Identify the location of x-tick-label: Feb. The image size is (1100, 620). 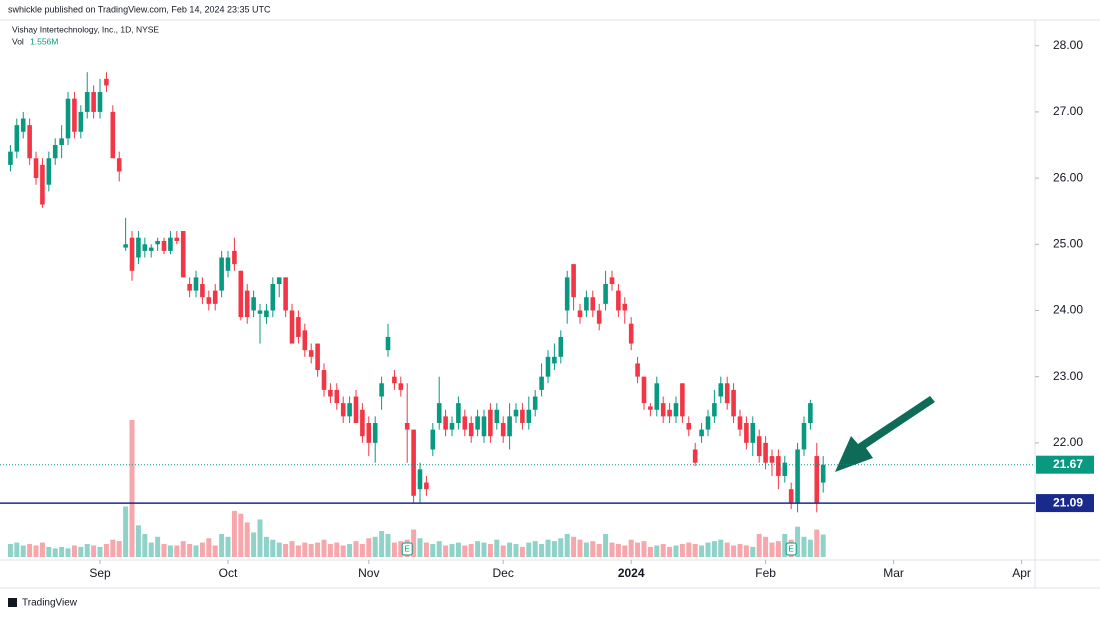
(765, 573).